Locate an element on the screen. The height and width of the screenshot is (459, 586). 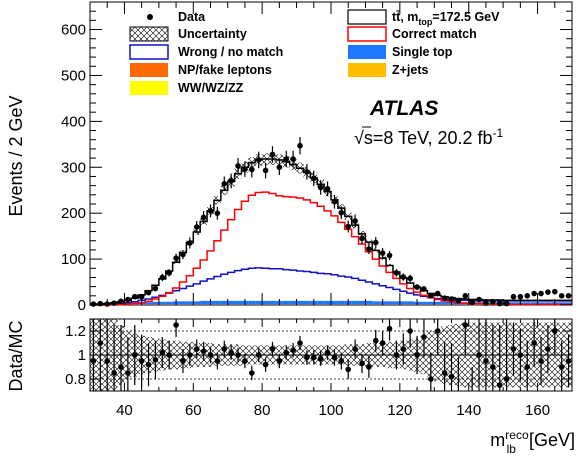
x-tick-label: 80 is located at coordinates (262, 410).